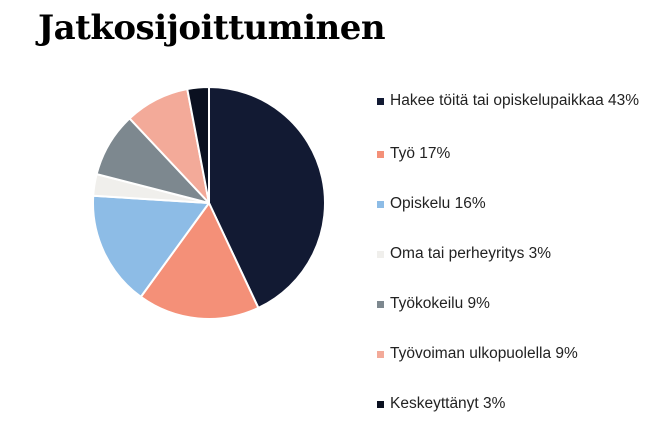 The height and width of the screenshot is (432, 653). Describe the element at coordinates (484, 353) in the screenshot. I see `legend-label: Työvoiman ulkopuolella 9%` at that location.